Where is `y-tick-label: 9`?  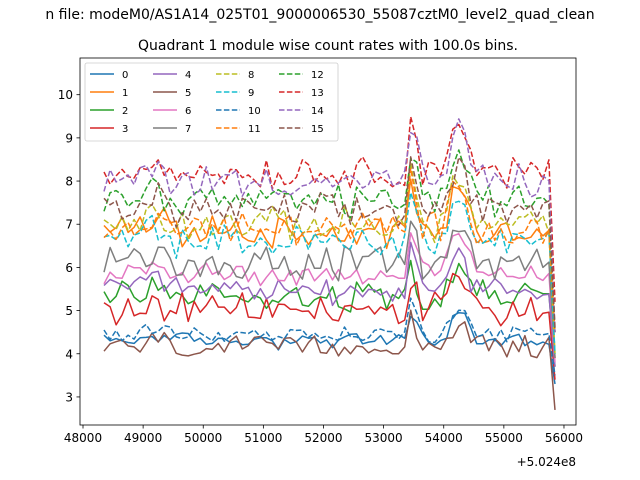
y-tick-label: 9 is located at coordinates (69, 138).